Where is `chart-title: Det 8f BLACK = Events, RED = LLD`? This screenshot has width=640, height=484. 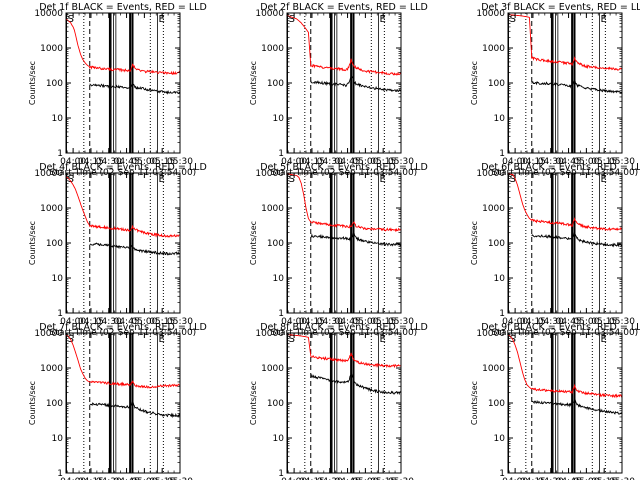 chart-title: Det 8f BLACK = Events, RED = LLD is located at coordinates (344, 327).